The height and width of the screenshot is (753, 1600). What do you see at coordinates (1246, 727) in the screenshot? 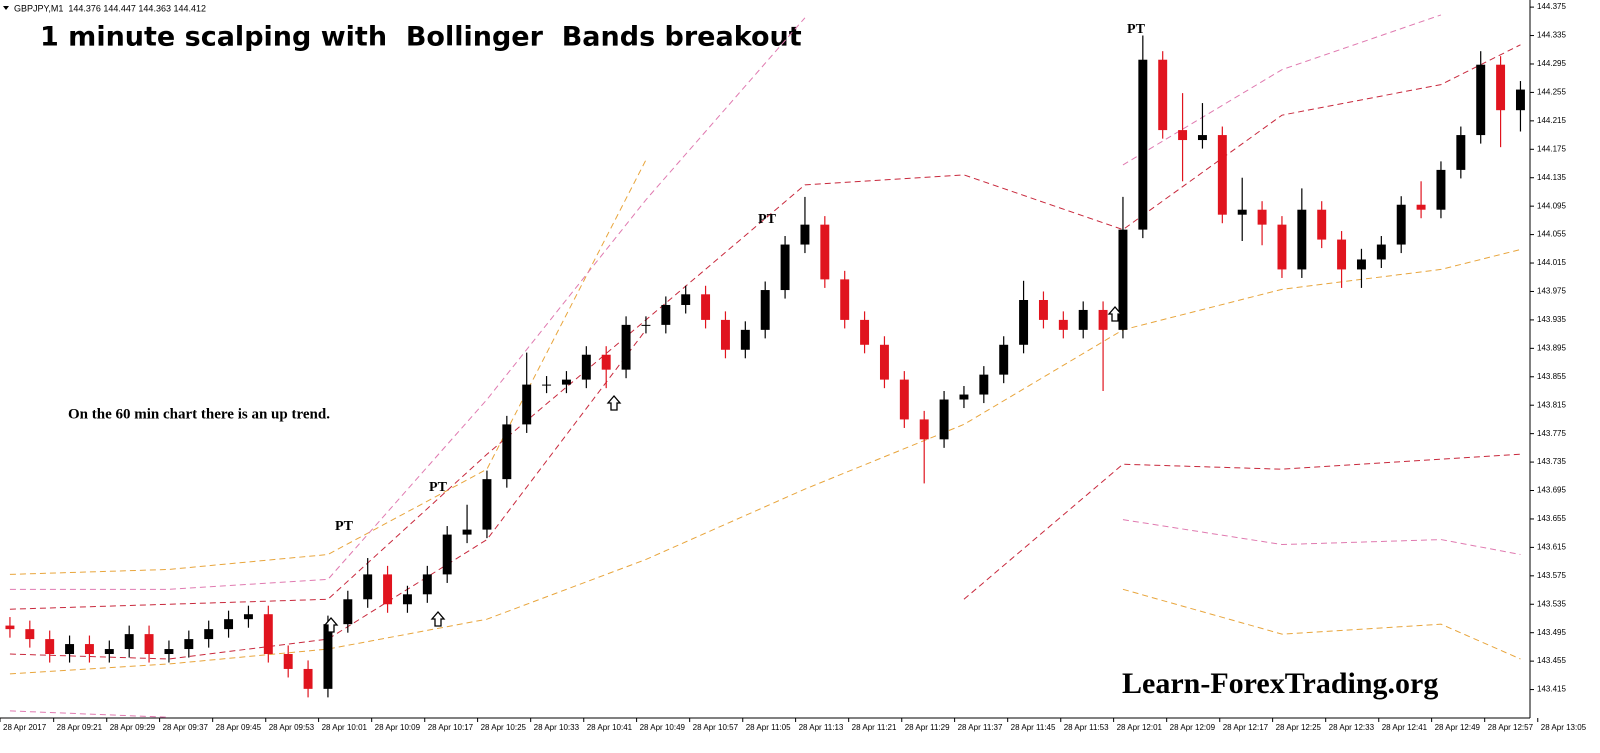
I see `x-tick-label: 28 Apr 12:17` at bounding box center [1246, 727].